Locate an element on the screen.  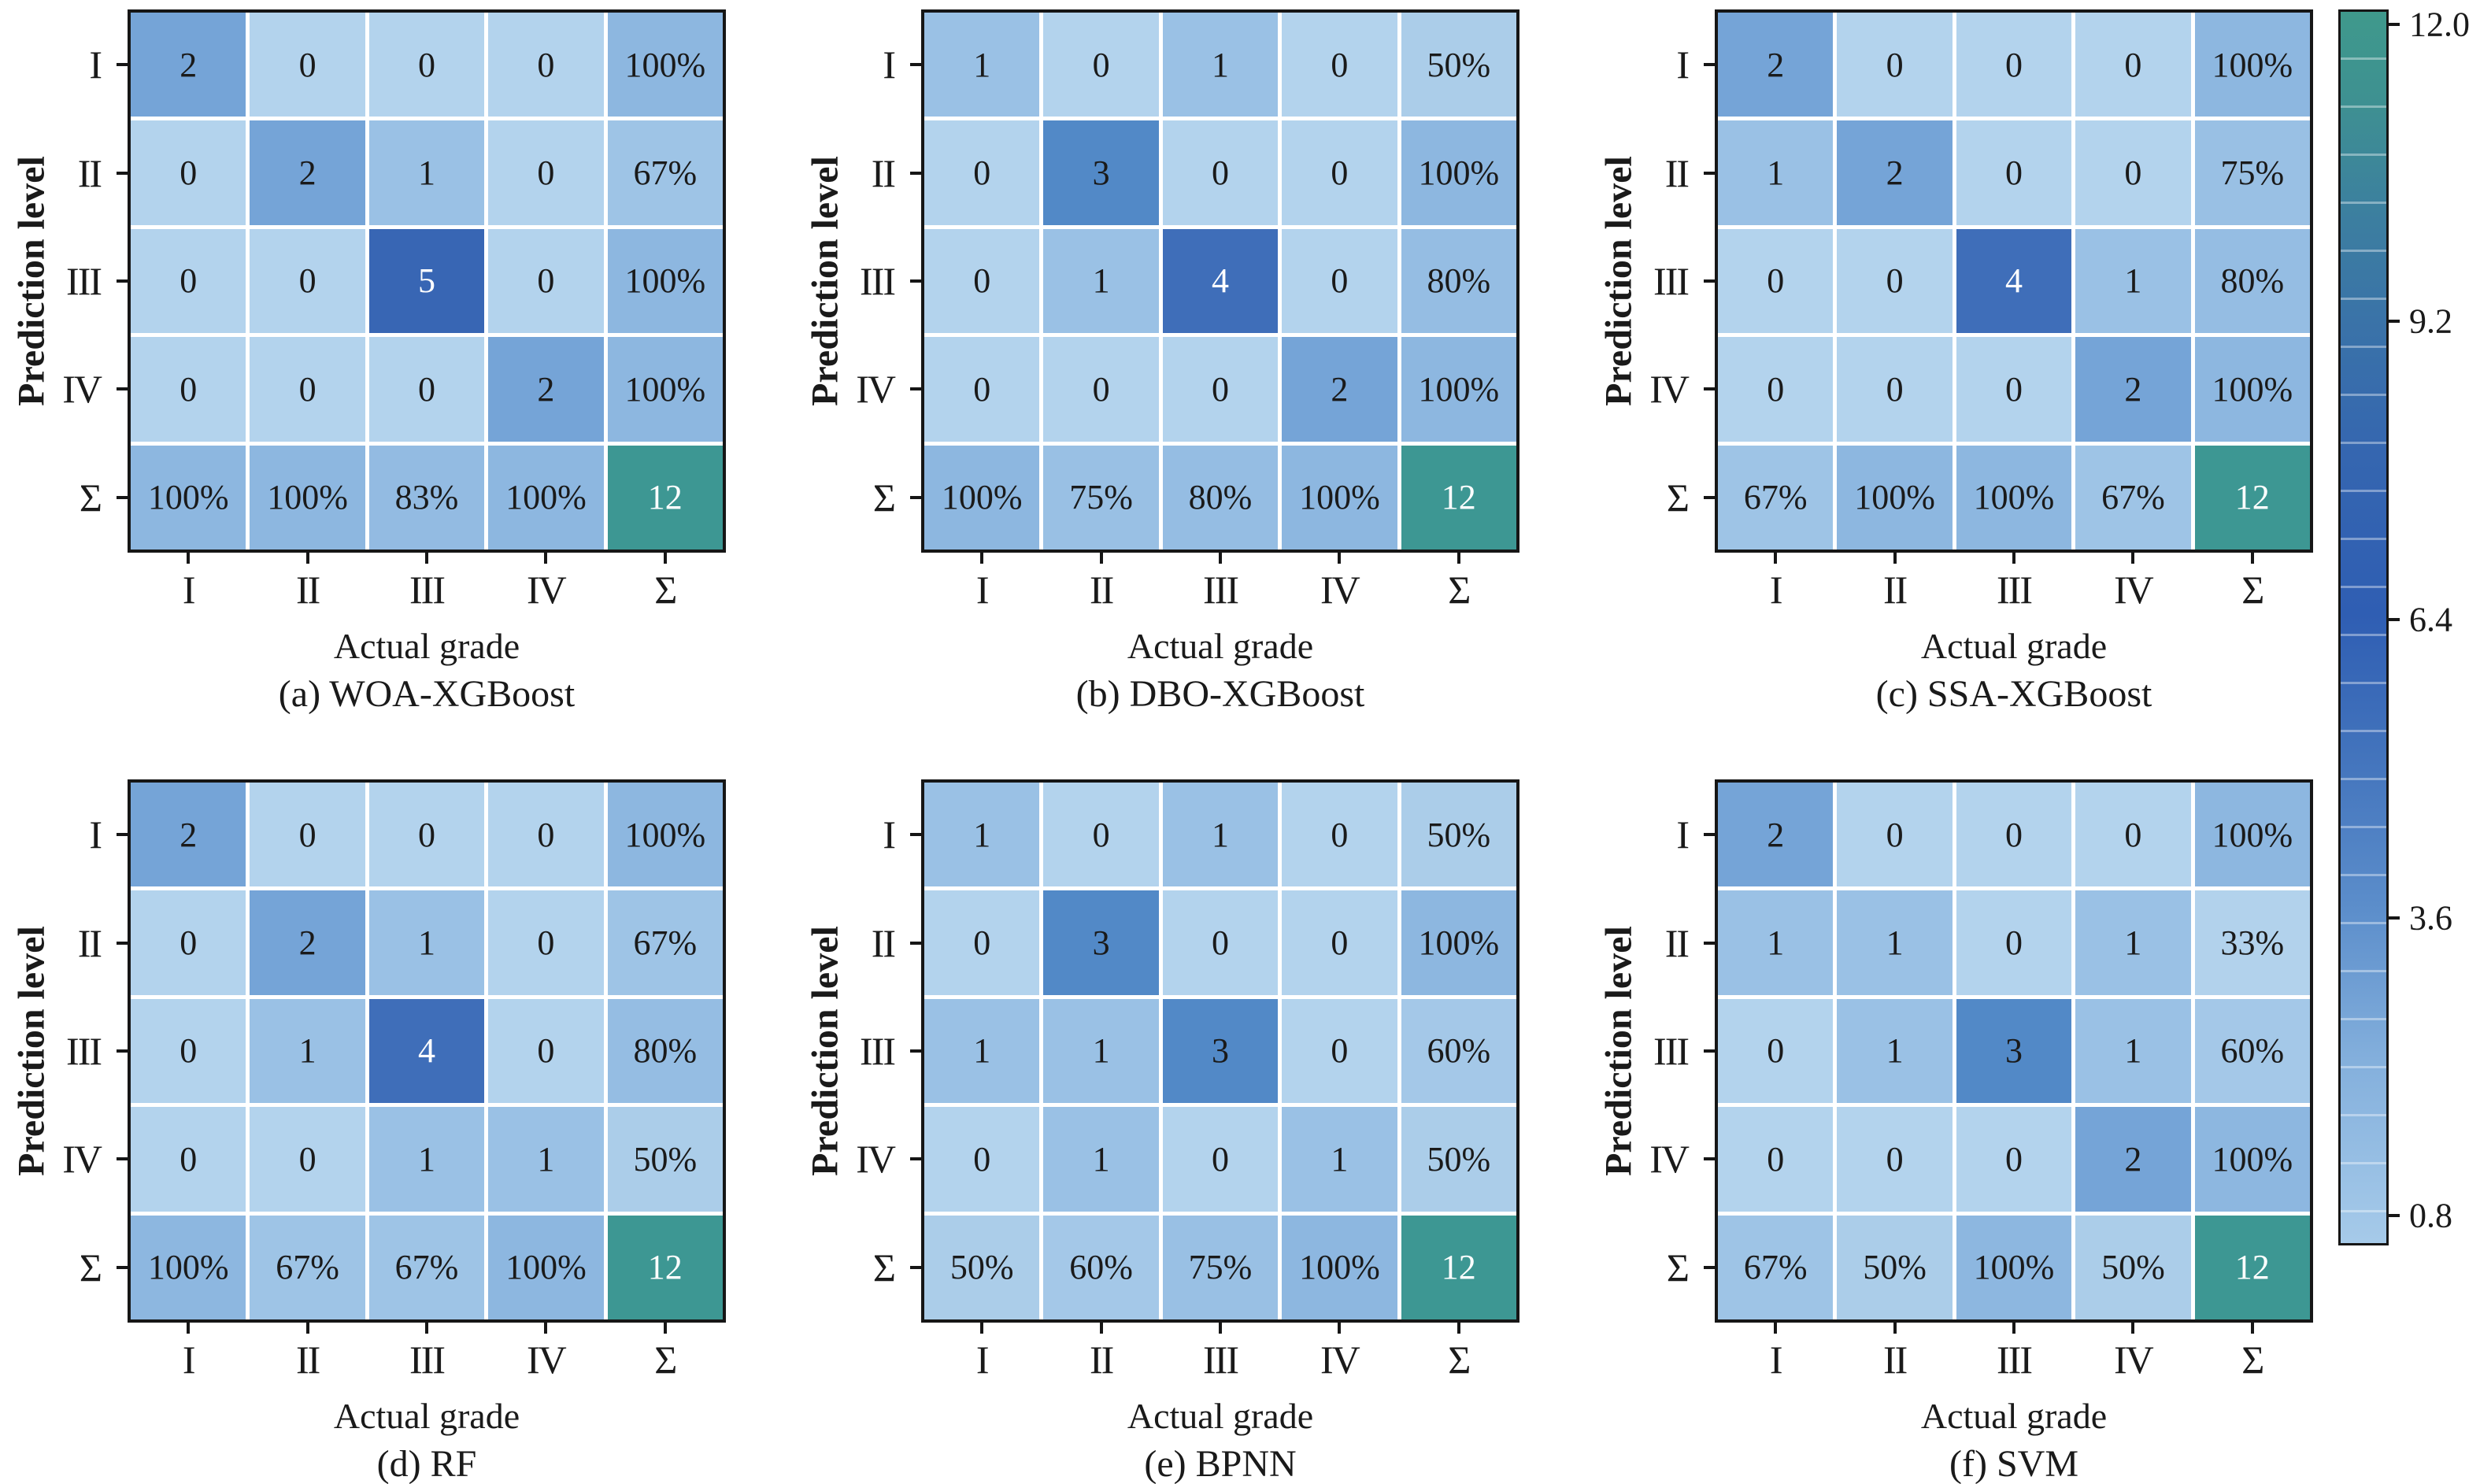
panel-caption-d: (d) RF is located at coordinates (427, 1464).